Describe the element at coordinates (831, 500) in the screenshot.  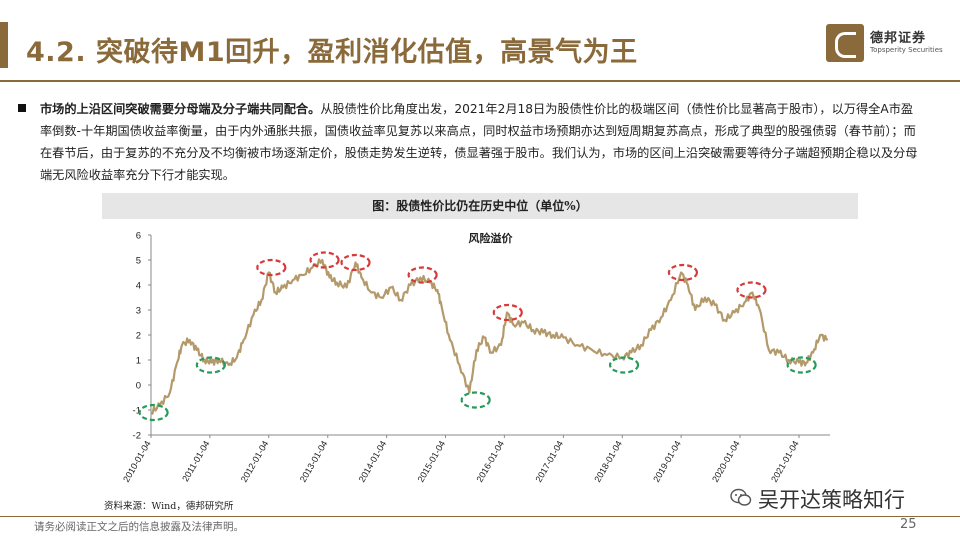
I see `watermark-text: 吴开达策略知行` at that location.